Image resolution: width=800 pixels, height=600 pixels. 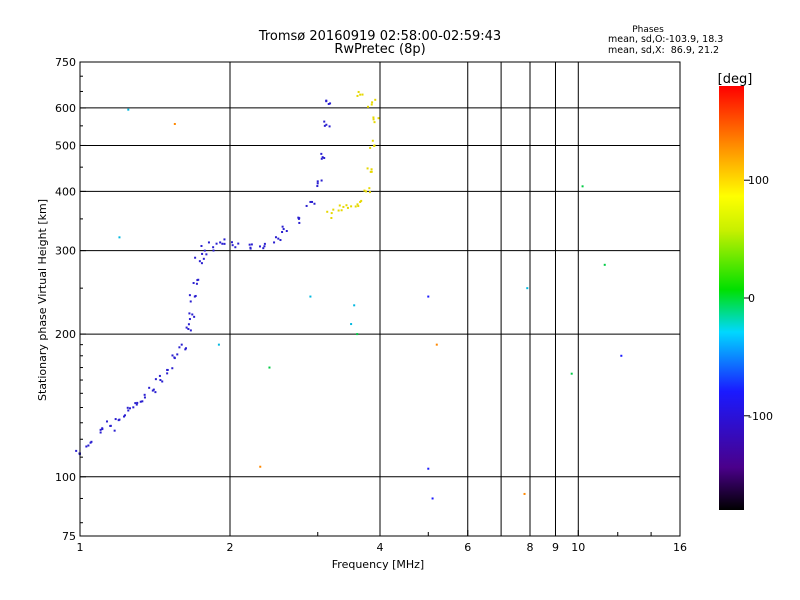 What do you see at coordinates (578, 547) in the screenshot?
I see `x-tick-label: 10` at bounding box center [578, 547].